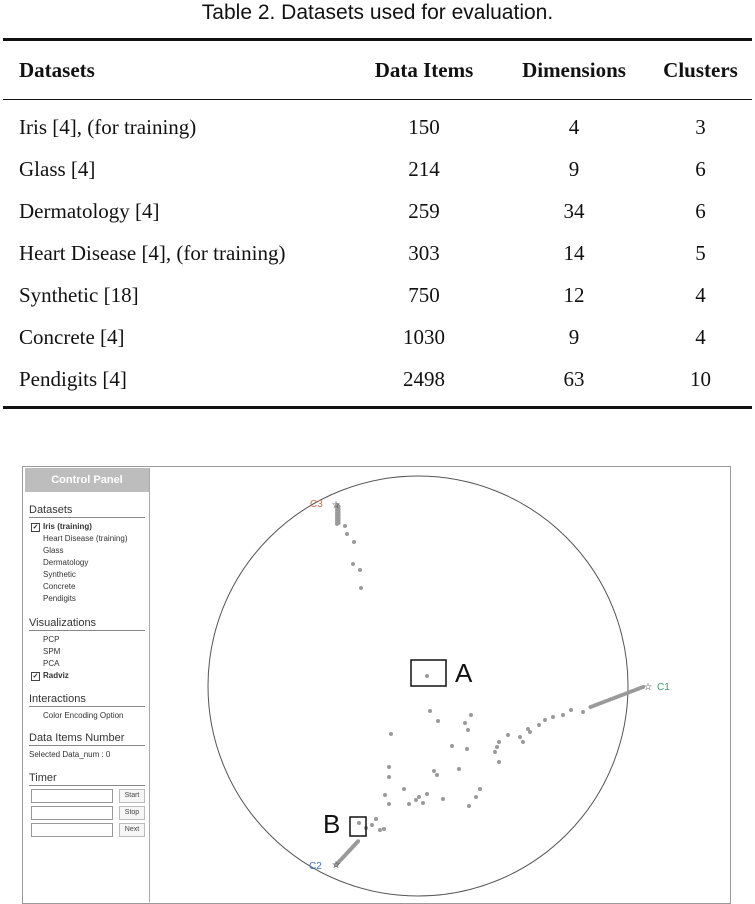  I want to click on cell-clusters: 3, so click(700, 126).